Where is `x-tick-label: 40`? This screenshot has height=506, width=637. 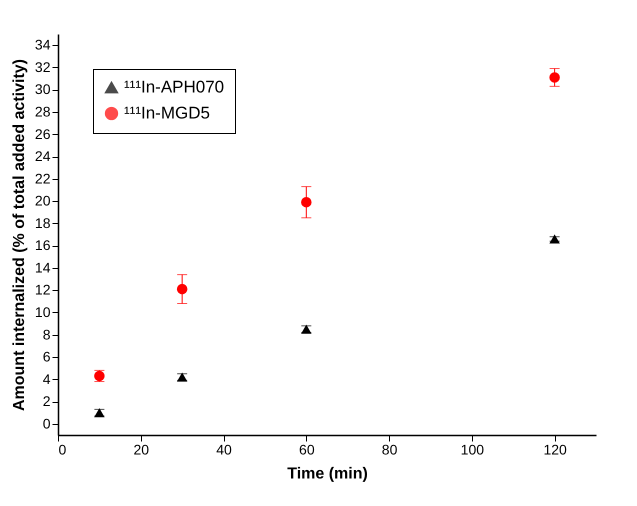
x-tick-label: 40 is located at coordinates (224, 450).